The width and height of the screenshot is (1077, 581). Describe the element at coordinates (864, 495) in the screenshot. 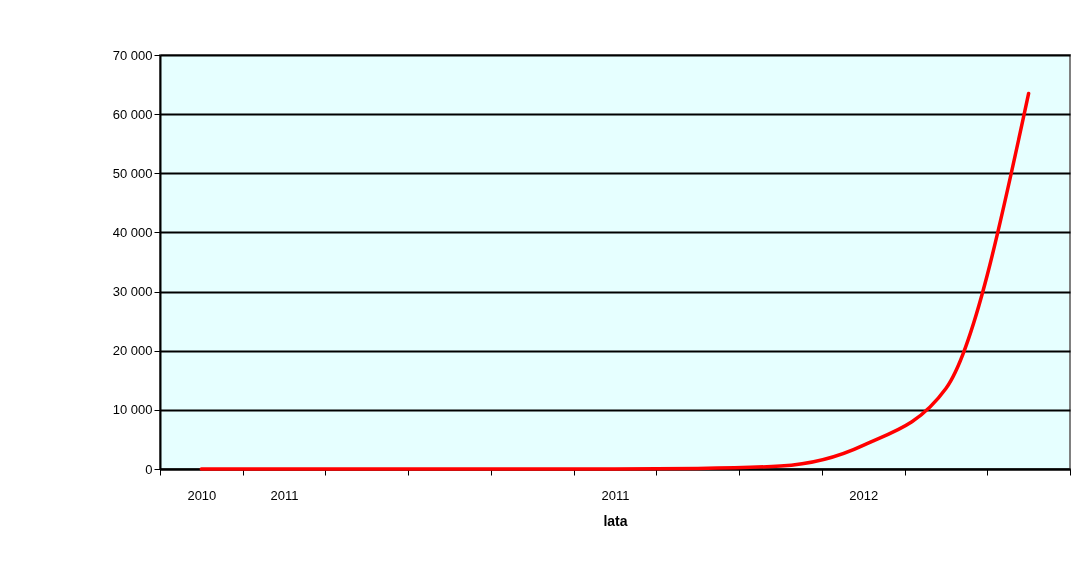

I see `x-tick-label: 2012` at that location.